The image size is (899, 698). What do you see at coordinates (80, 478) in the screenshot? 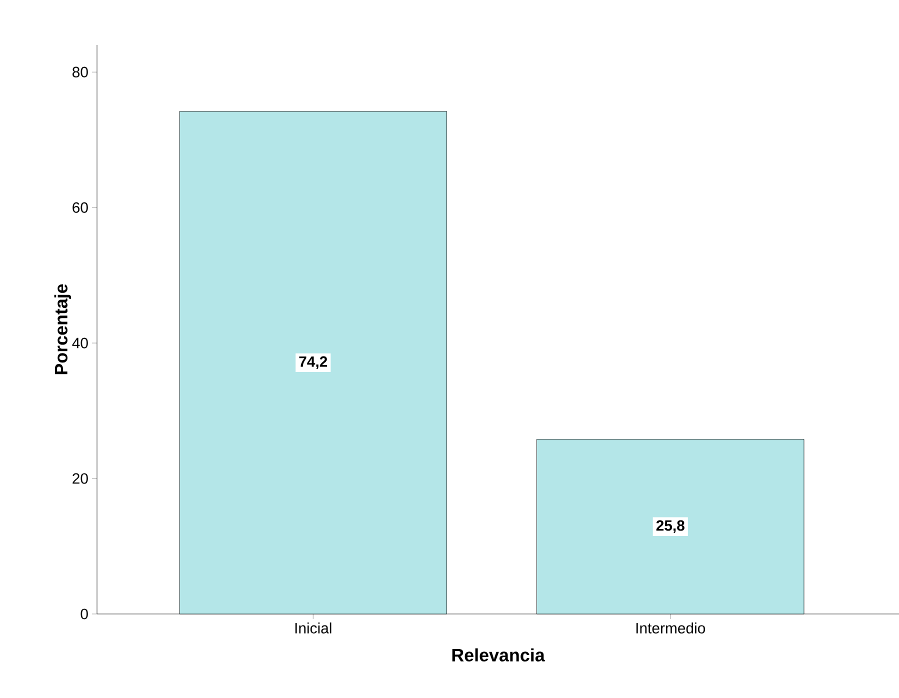
I see `y-tick-label: 20` at bounding box center [80, 478].